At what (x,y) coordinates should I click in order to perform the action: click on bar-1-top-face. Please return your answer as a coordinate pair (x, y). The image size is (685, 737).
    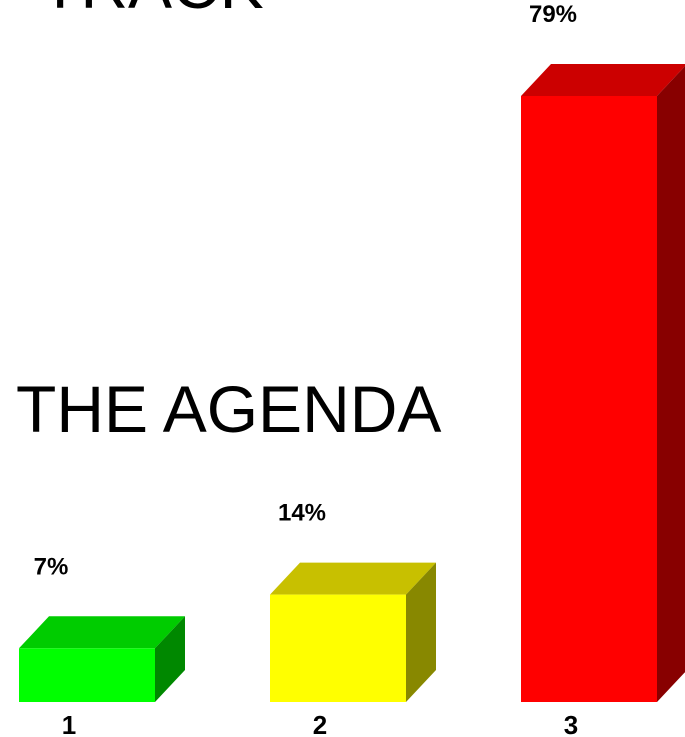
    Looking at the image, I should click on (102, 632).